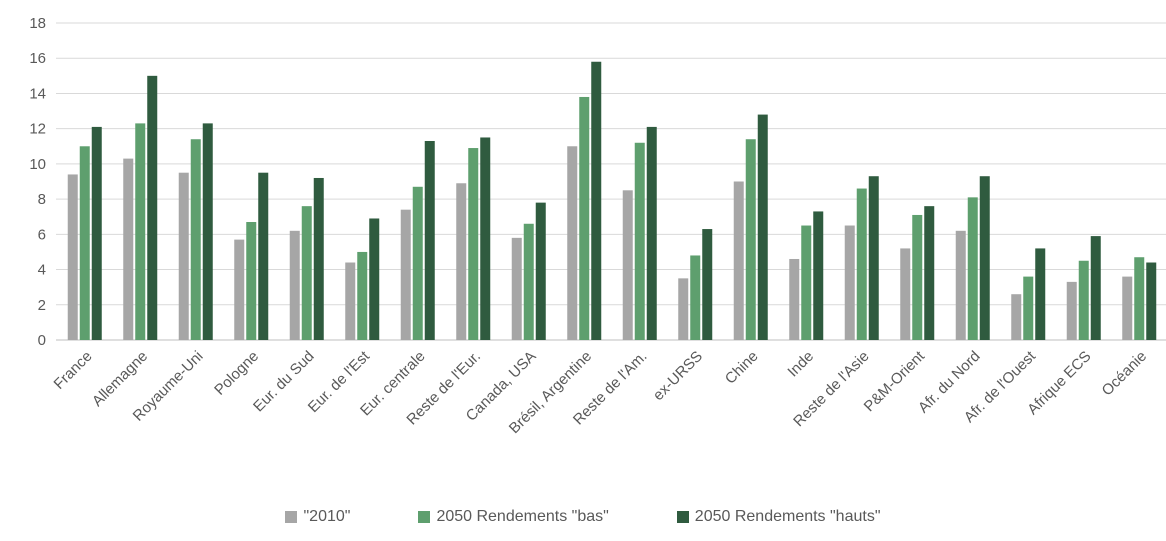 Image resolution: width=1166 pixels, height=541 pixels. I want to click on y-tick-label: 18, so click(37, 23).